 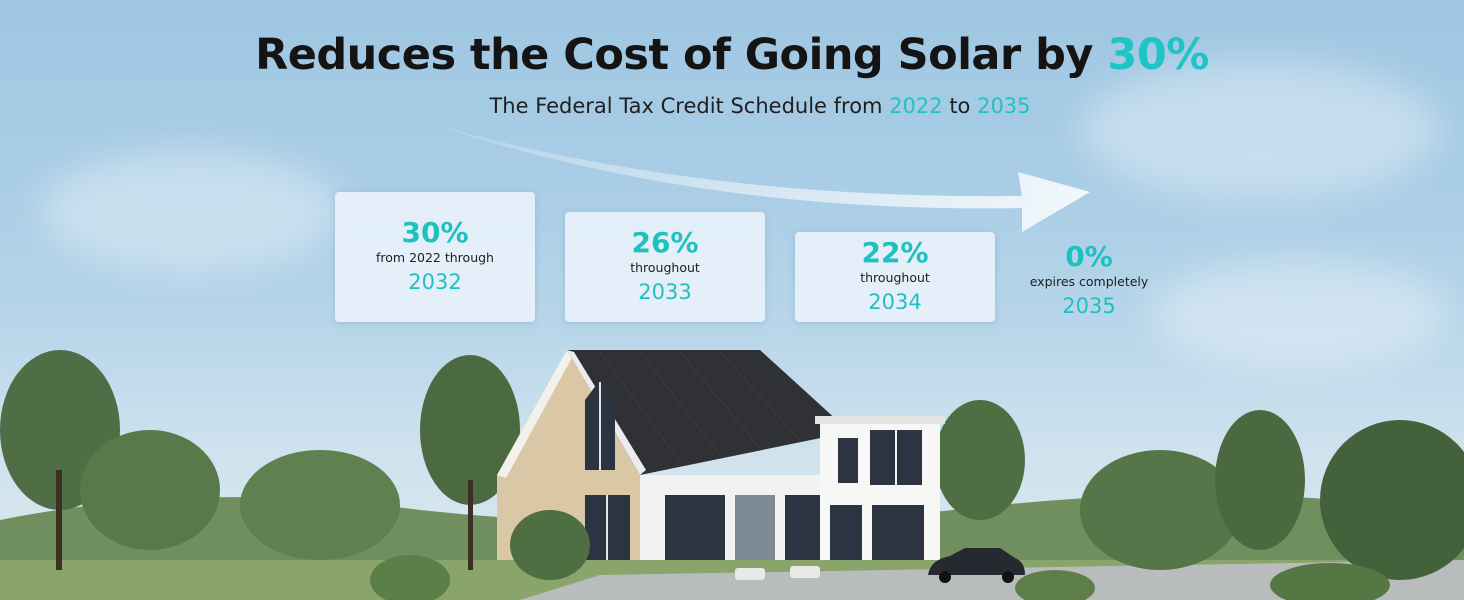 What do you see at coordinates (916, 106) in the screenshot?
I see `subtitle-start-year: 2022` at bounding box center [916, 106].